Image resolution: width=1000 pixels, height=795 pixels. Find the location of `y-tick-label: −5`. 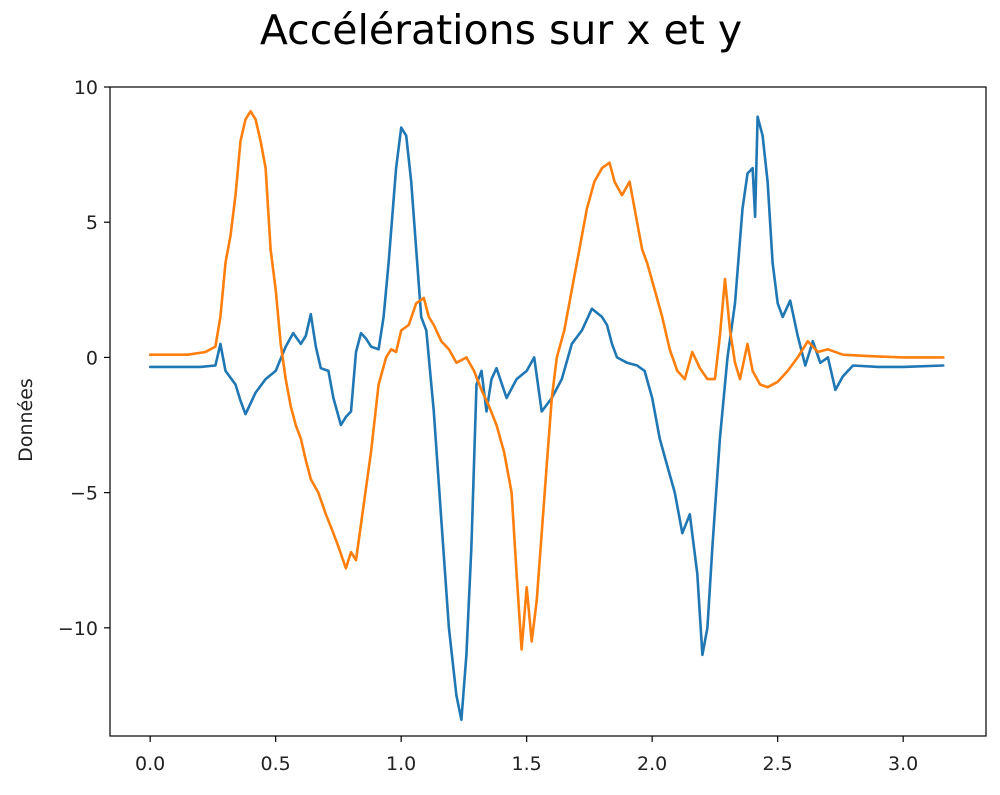

y-tick-label: −5 is located at coordinates (84, 494).